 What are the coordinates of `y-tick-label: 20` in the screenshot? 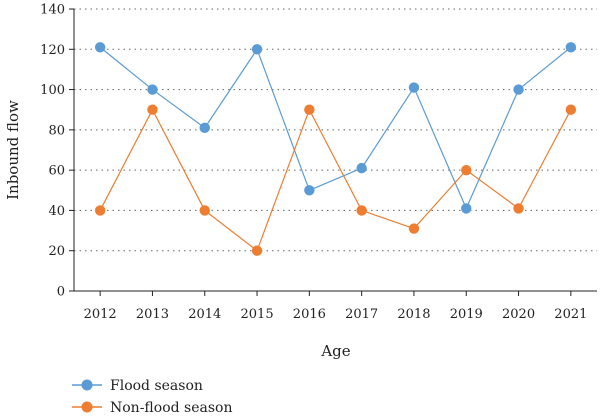 It's located at (56, 251).